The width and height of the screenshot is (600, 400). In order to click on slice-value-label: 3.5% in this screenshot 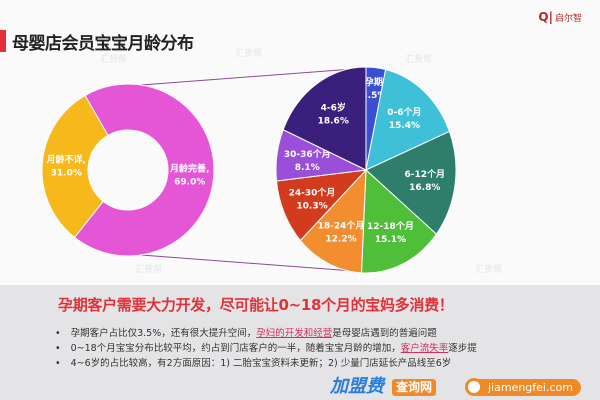, I will do `click(373, 96)`.